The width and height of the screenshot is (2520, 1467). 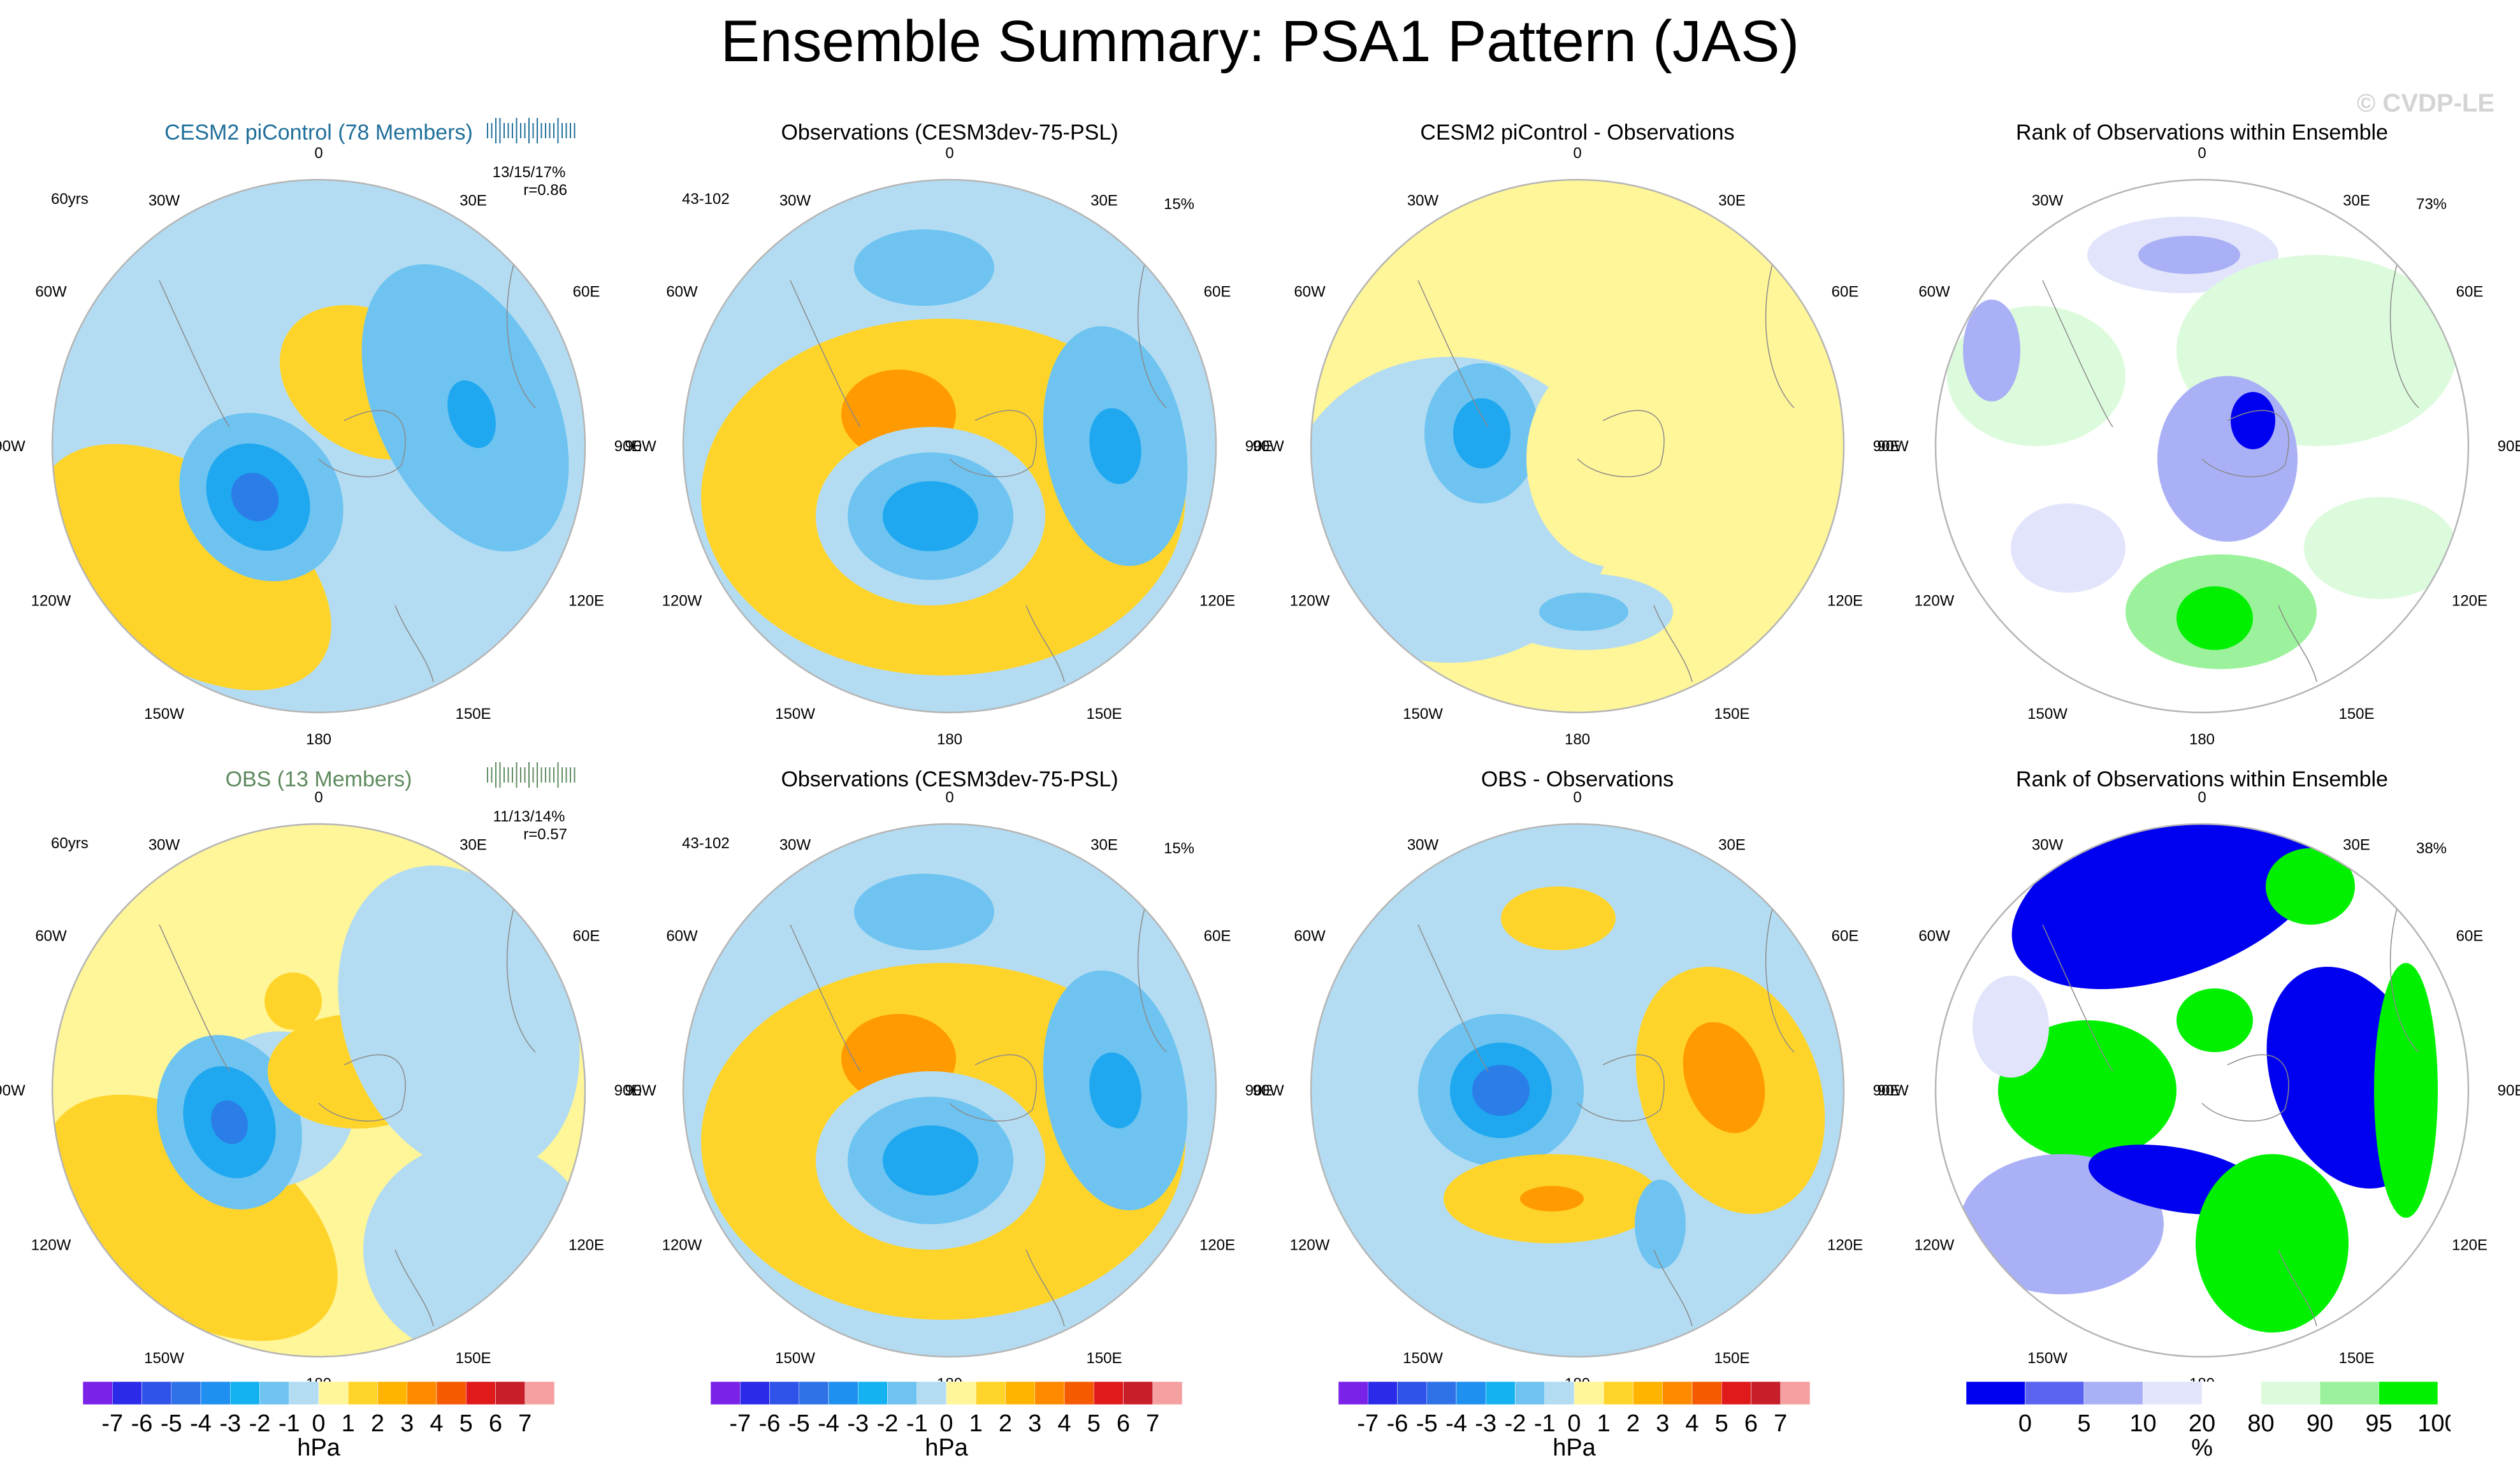 I want to click on colorbar-tick-label: 90, so click(x=2319, y=1424).